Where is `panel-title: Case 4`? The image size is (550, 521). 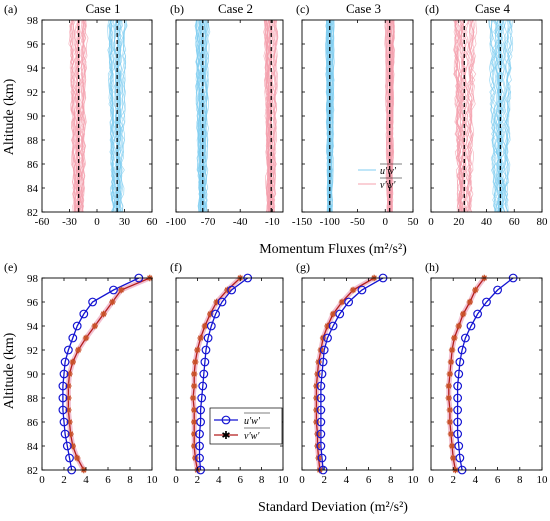
panel-title: Case 4 is located at coordinates (493, 8).